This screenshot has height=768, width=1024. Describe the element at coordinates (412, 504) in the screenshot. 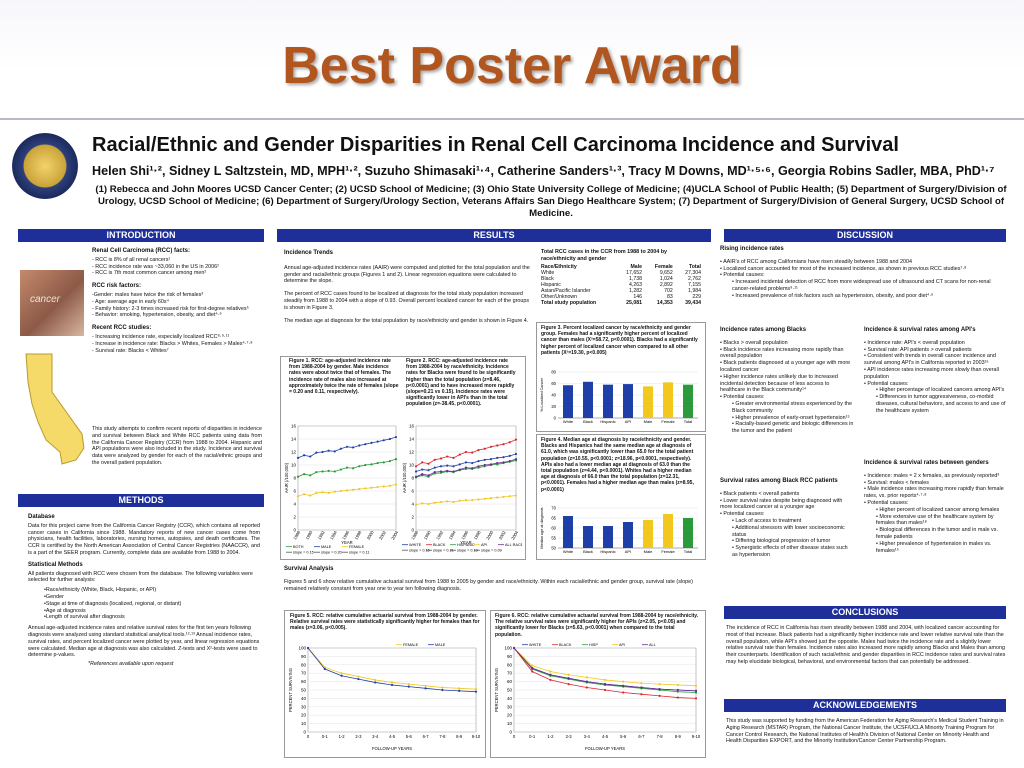

I see `y-tick-label: 4` at that location.